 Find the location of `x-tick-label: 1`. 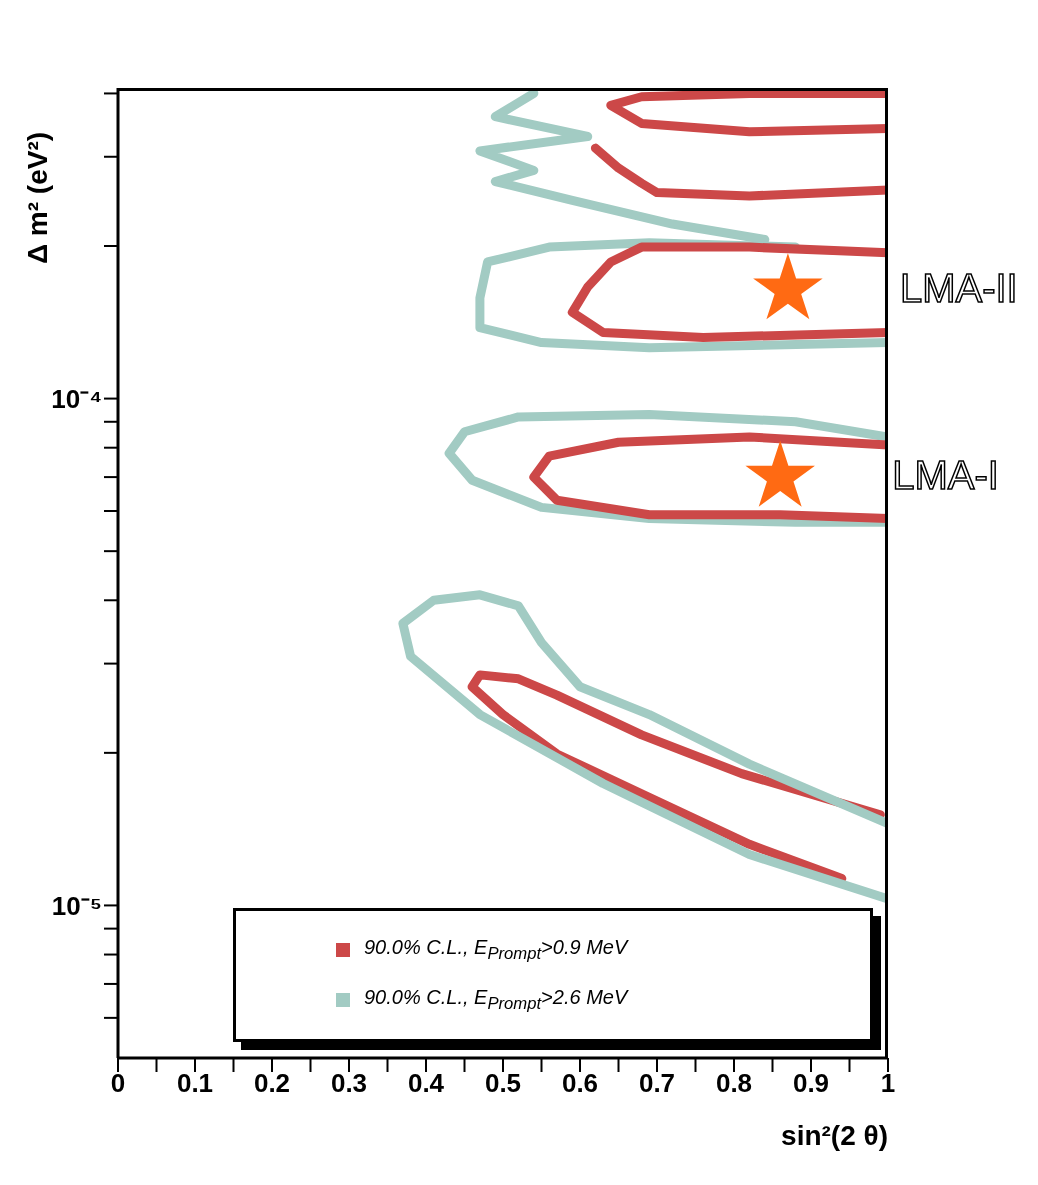

x-tick-label: 1 is located at coordinates (888, 1083).